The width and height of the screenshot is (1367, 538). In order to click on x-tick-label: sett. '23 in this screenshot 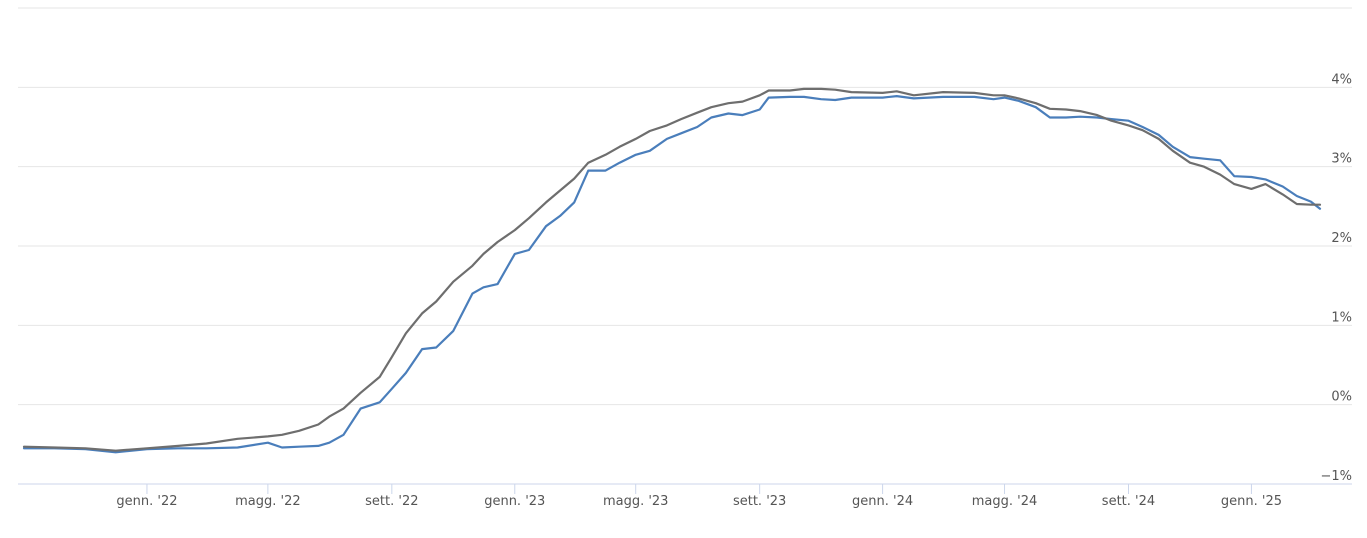, I will do `click(759, 501)`.